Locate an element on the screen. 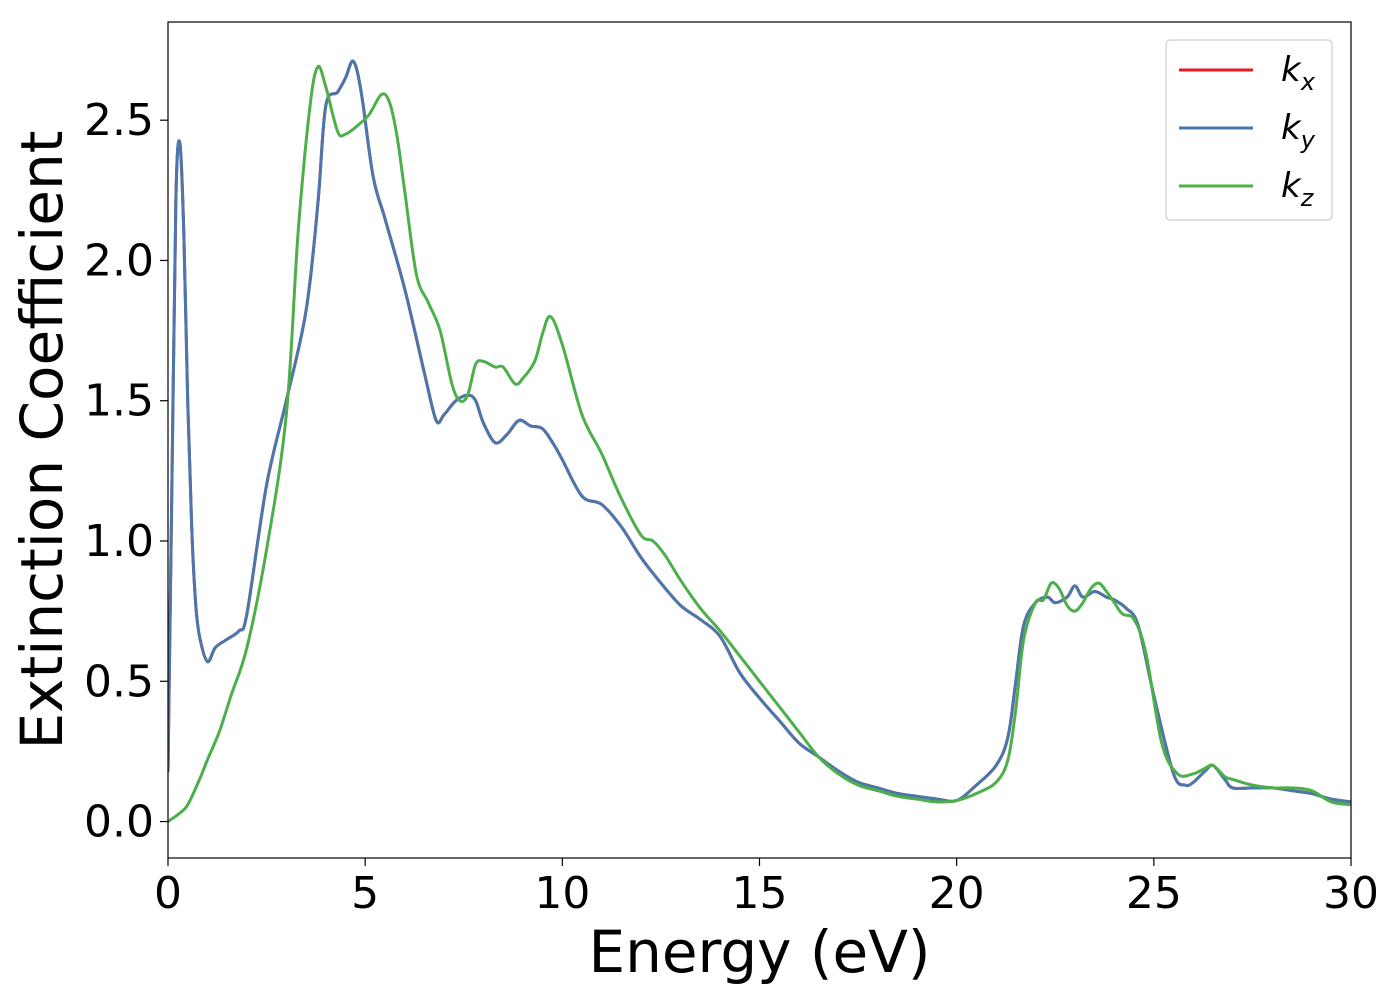 This screenshot has height=1000, width=1400. y-tick-label: 1.0 is located at coordinates (119, 541).